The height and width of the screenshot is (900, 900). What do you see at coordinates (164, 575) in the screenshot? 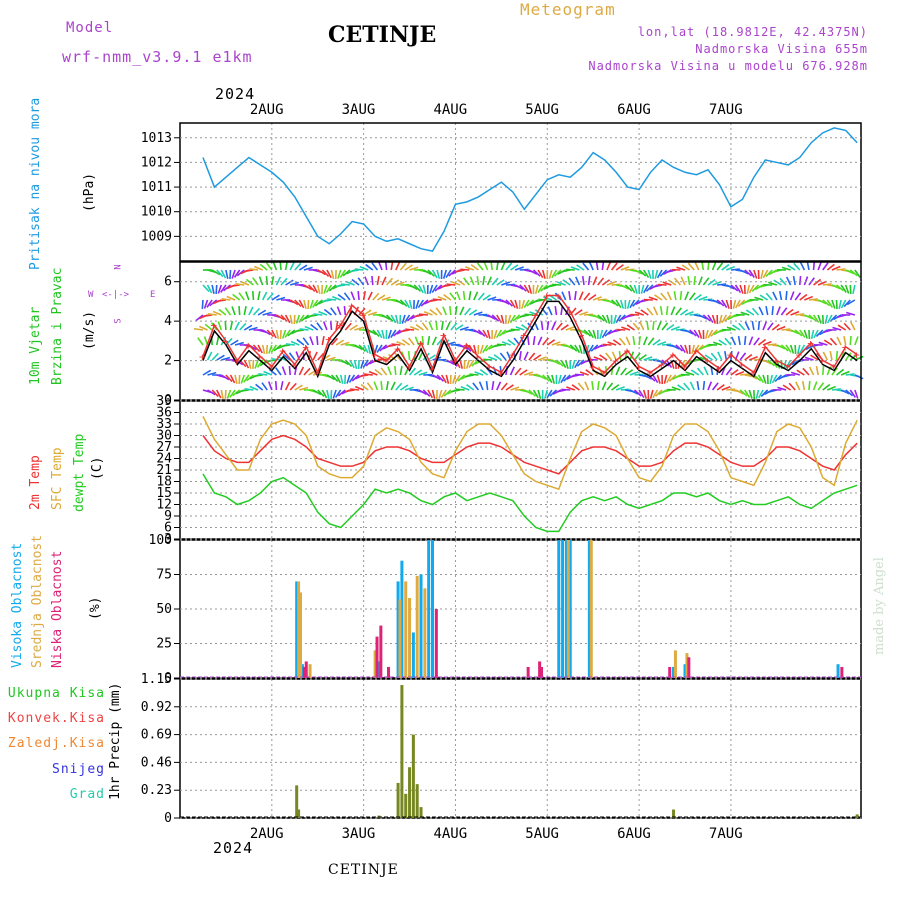
I see `y-tick-label: 75` at bounding box center [164, 575].